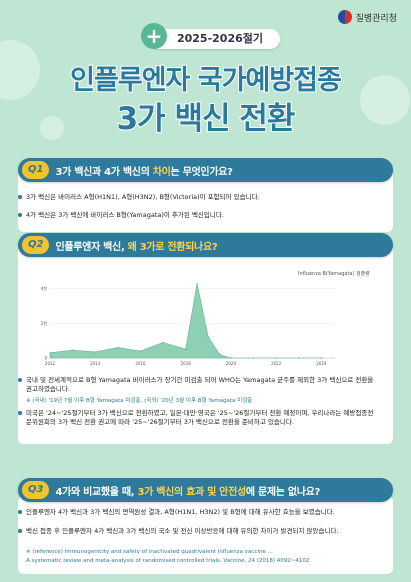 This screenshot has height=582, width=411. I want to click on chart-x-tick-label: 2014, so click(95, 363).